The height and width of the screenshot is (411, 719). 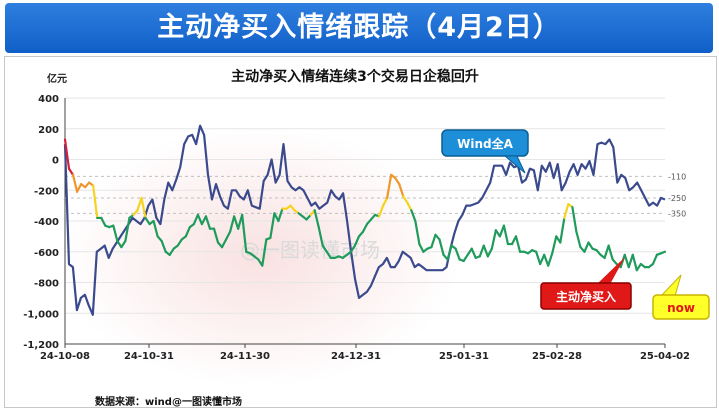 I want to click on chart-title: 主动净买入情绪连续3个交易日企稳回升, so click(x=355, y=76).